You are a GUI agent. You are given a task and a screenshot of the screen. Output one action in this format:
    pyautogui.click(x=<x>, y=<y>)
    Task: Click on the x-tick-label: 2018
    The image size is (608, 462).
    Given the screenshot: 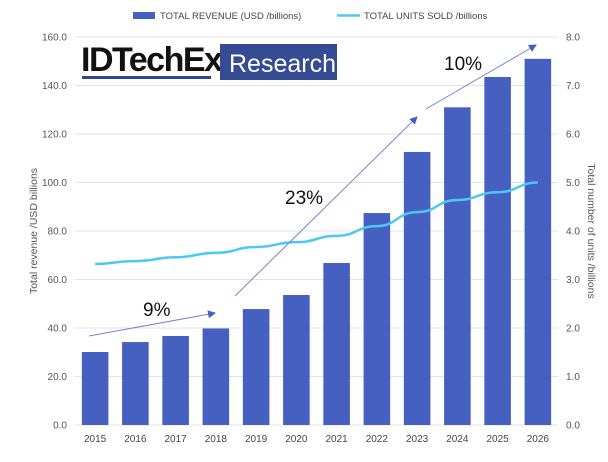 What is the action you would take?
    pyautogui.click(x=216, y=439)
    